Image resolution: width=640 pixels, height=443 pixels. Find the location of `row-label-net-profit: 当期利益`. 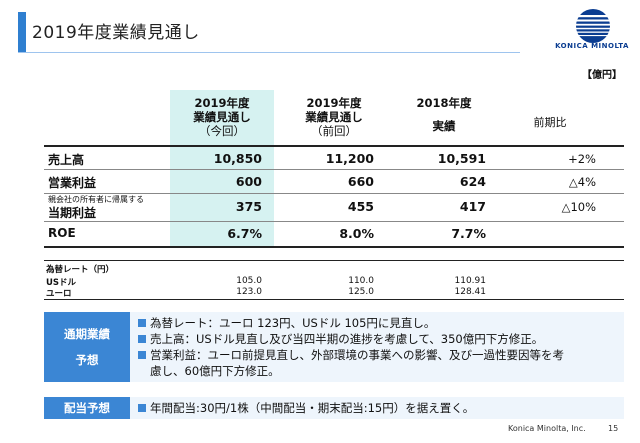

row-label-net-profit: 当期利益 is located at coordinates (72, 213).